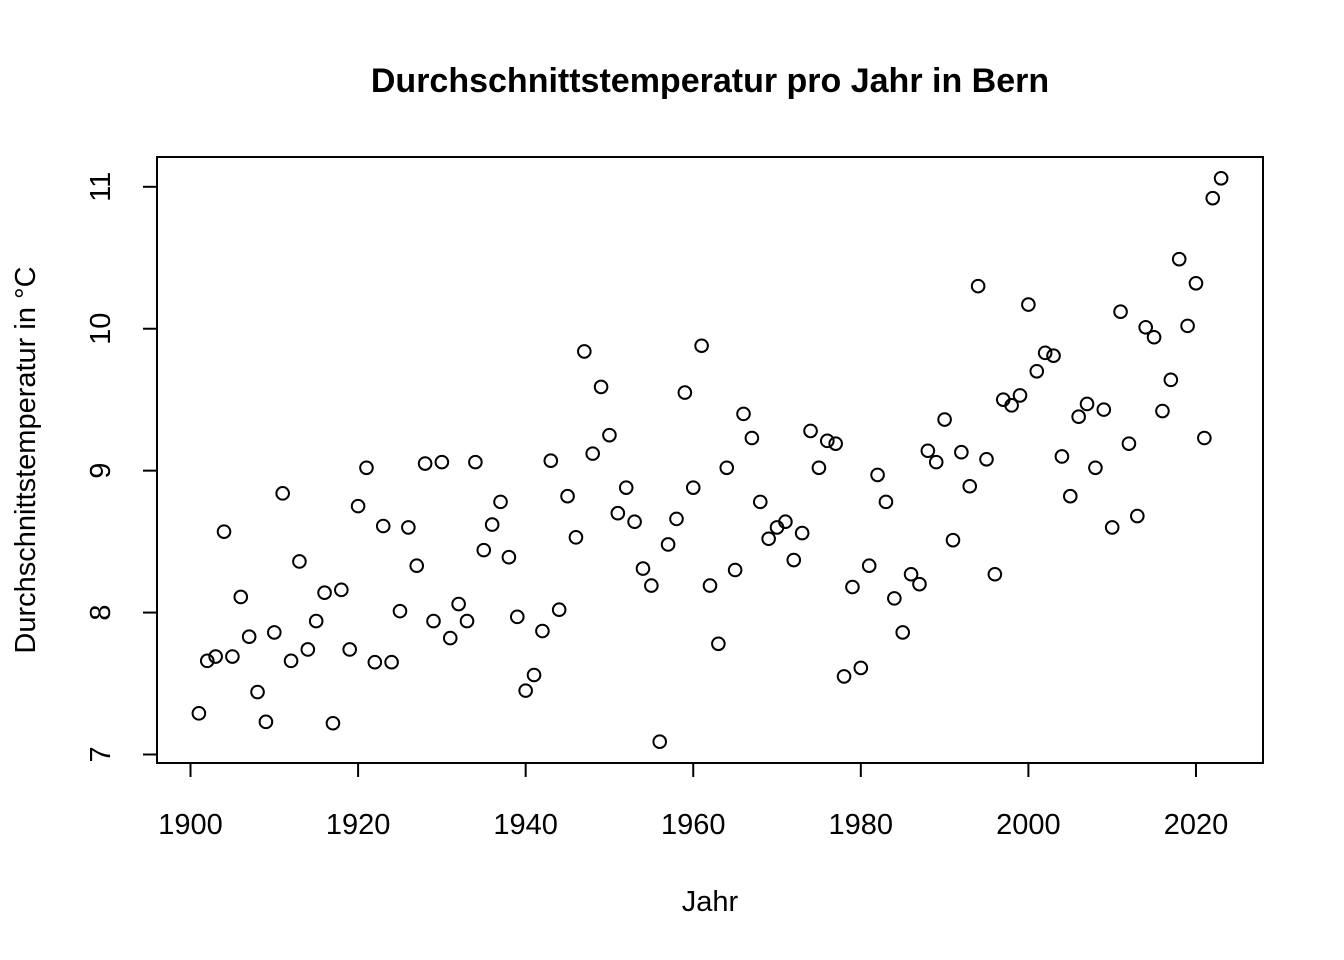  Describe the element at coordinates (101, 754) in the screenshot. I see `y-tick-label: 7` at that location.